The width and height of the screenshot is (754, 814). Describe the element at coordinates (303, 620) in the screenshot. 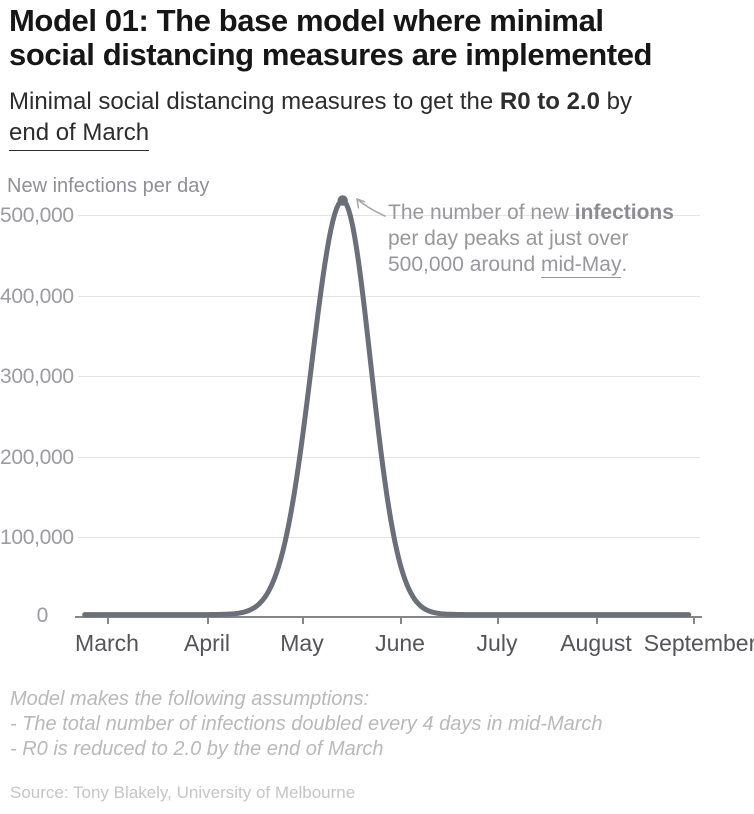

I see `x-tick-may` at that location.